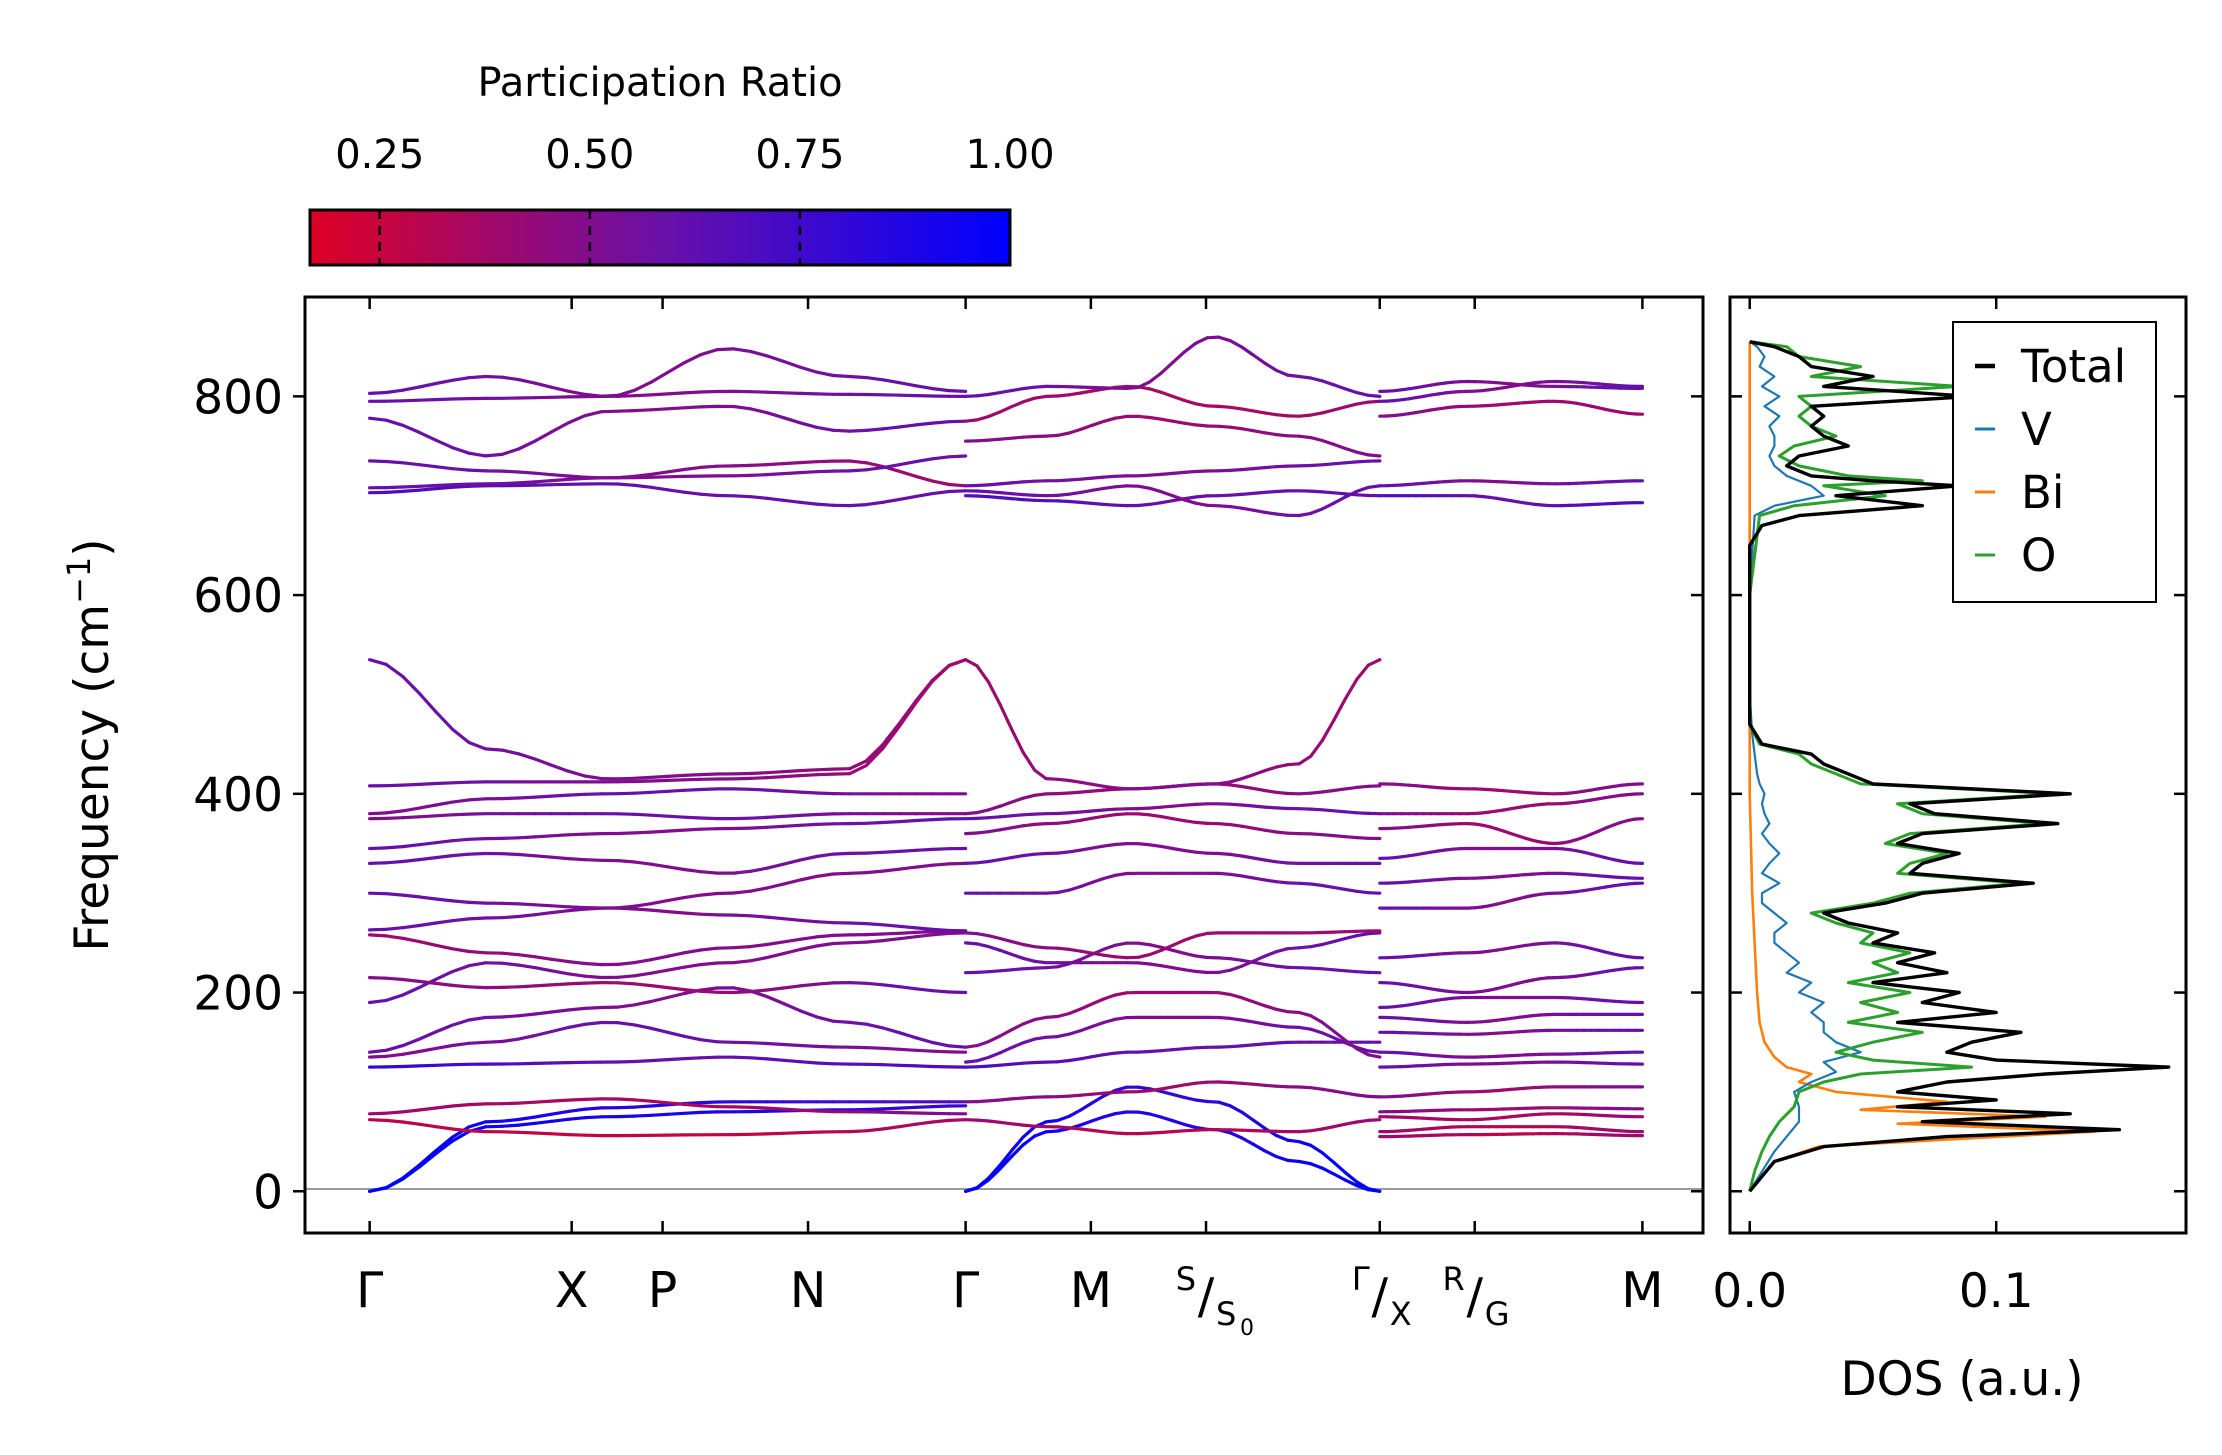  Describe the element at coordinates (379, 155) in the screenshot. I see `colorbar-tick-label: 0.25` at that location.